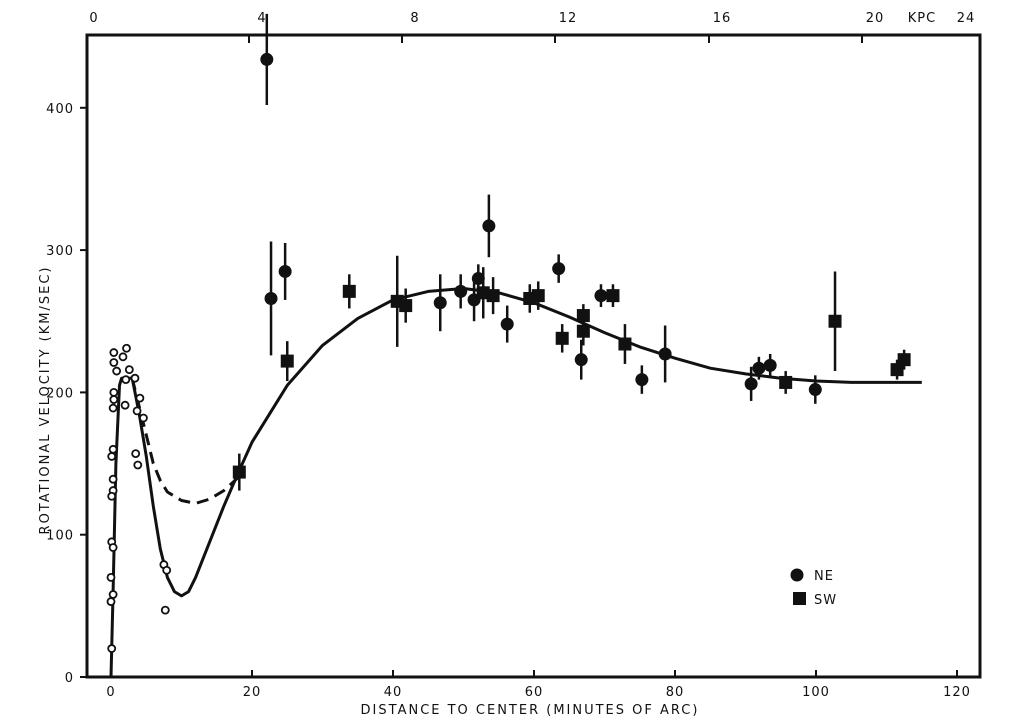 The width and height of the screenshot is (1024, 724). Describe the element at coordinates (824, 576) in the screenshot. I see `legend-ne-label: NE` at that location.